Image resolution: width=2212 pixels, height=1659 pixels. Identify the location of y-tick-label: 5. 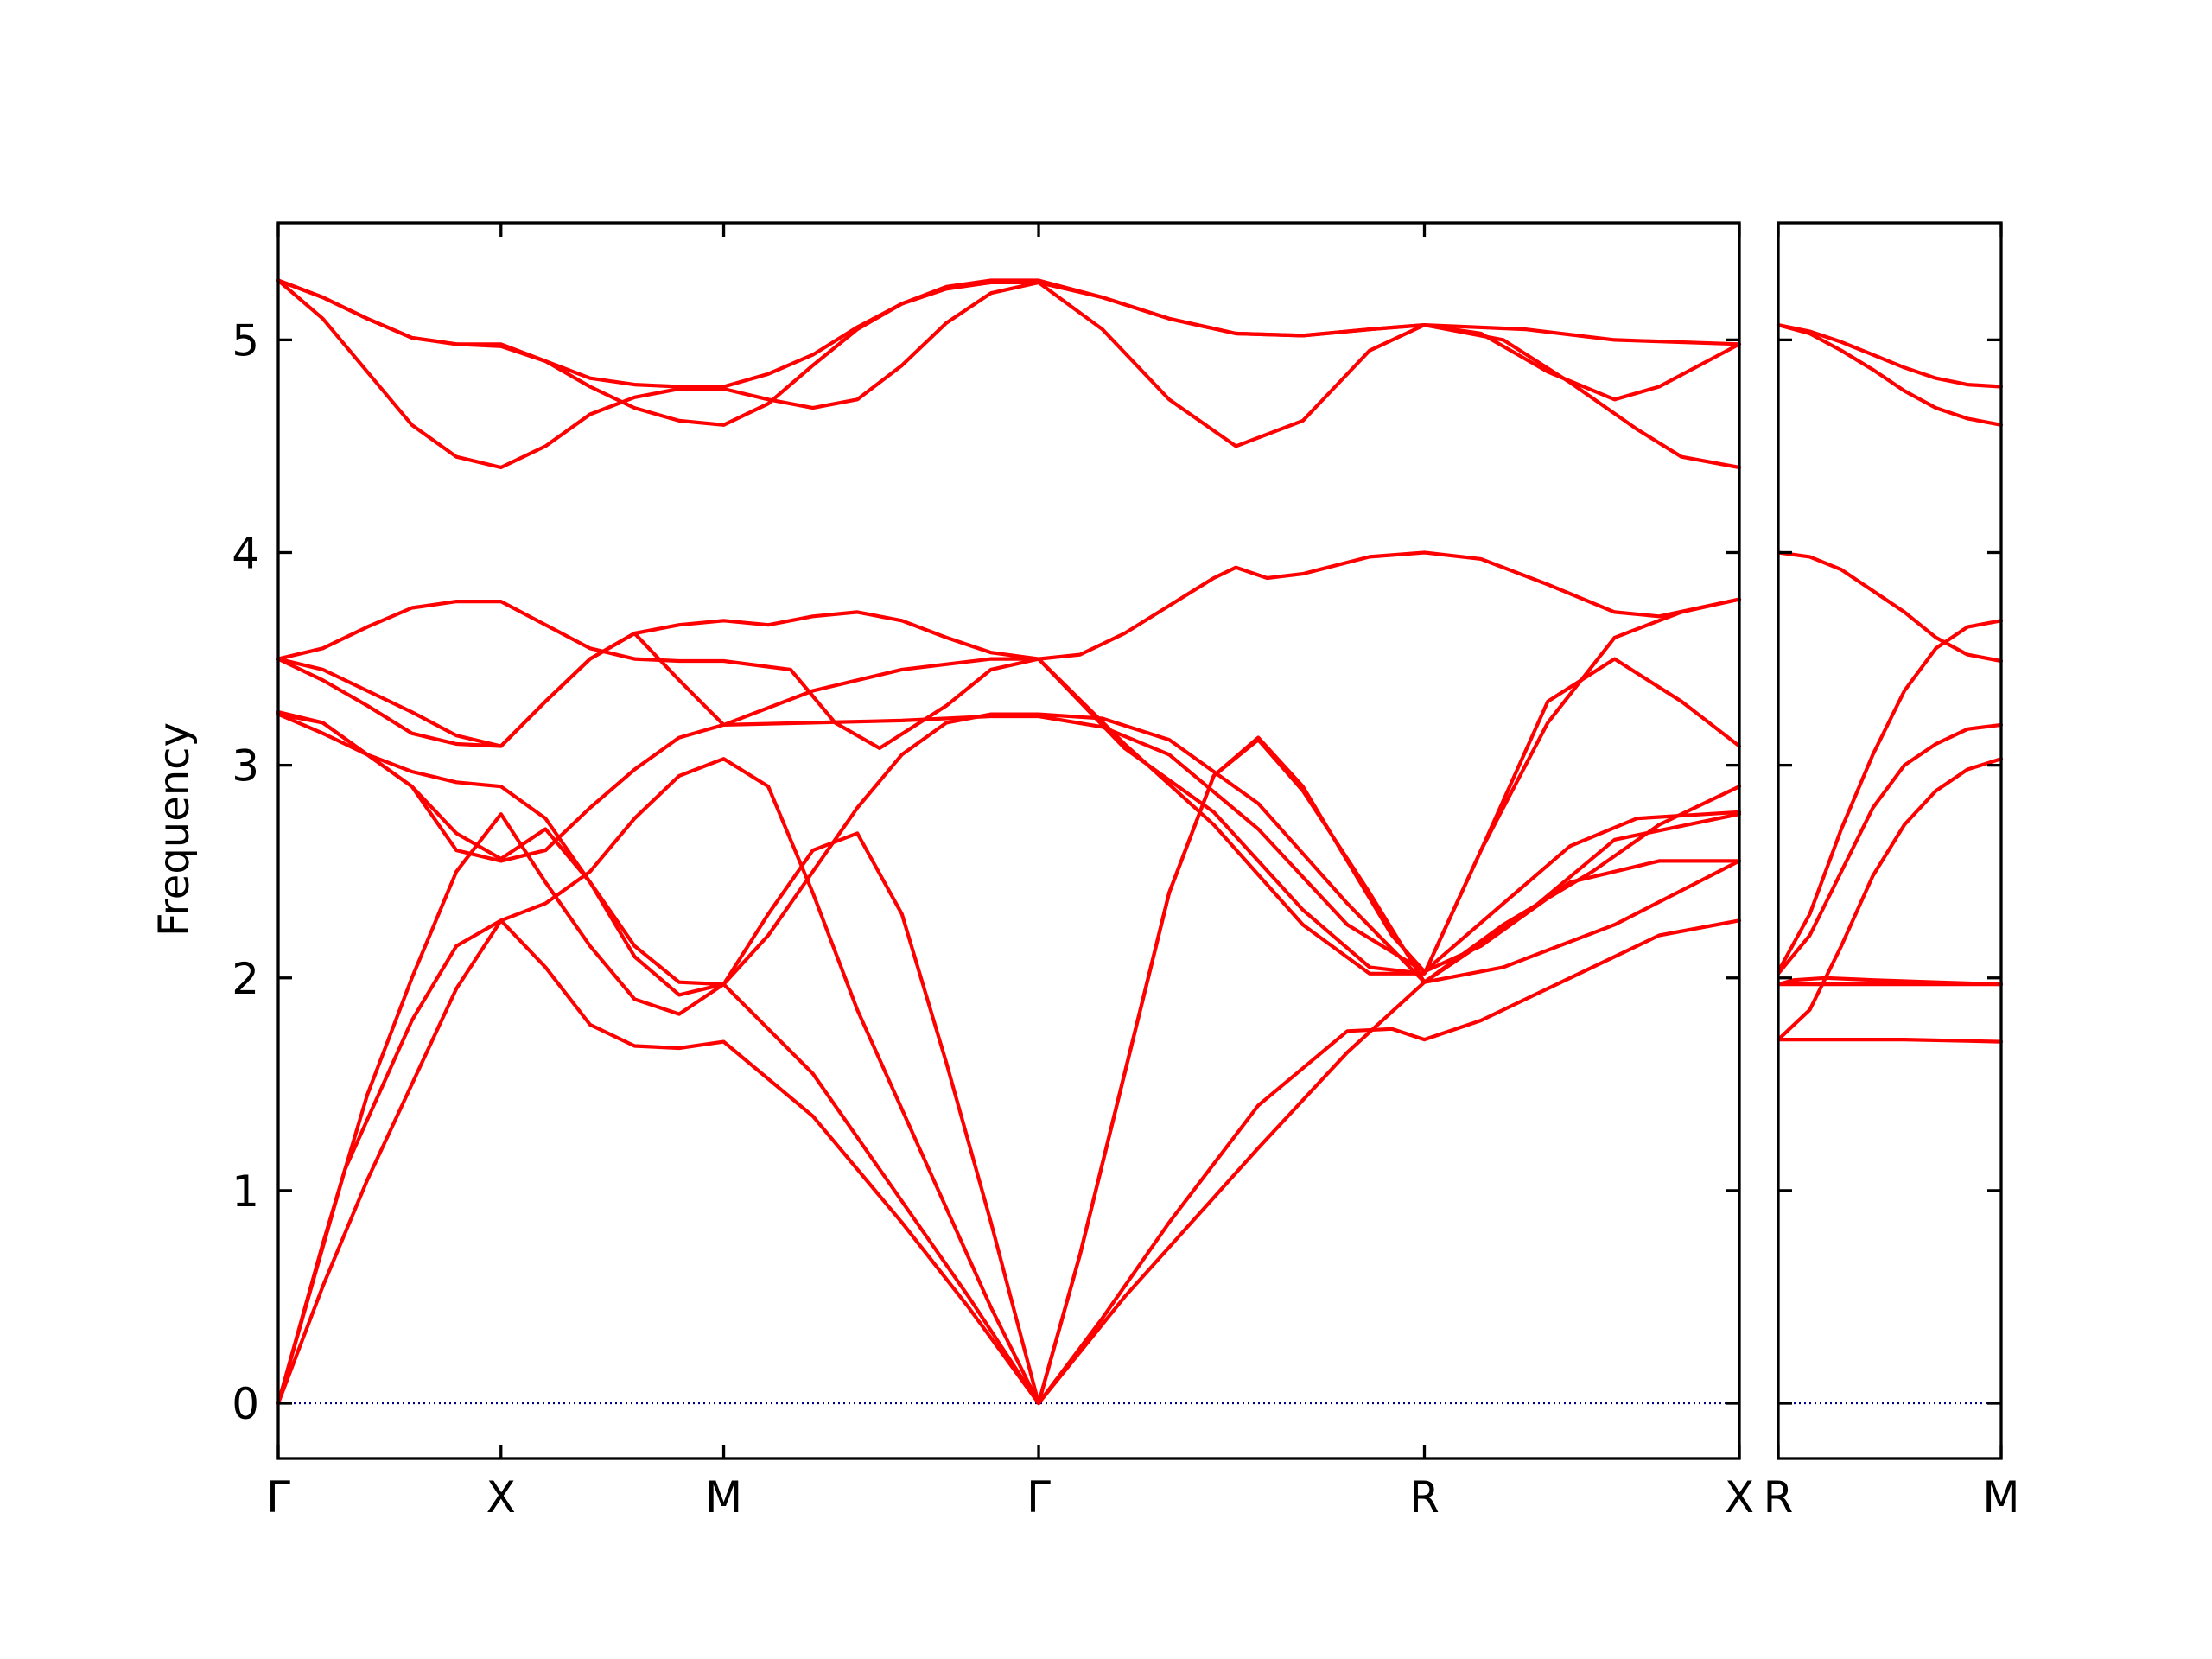
(245, 340).